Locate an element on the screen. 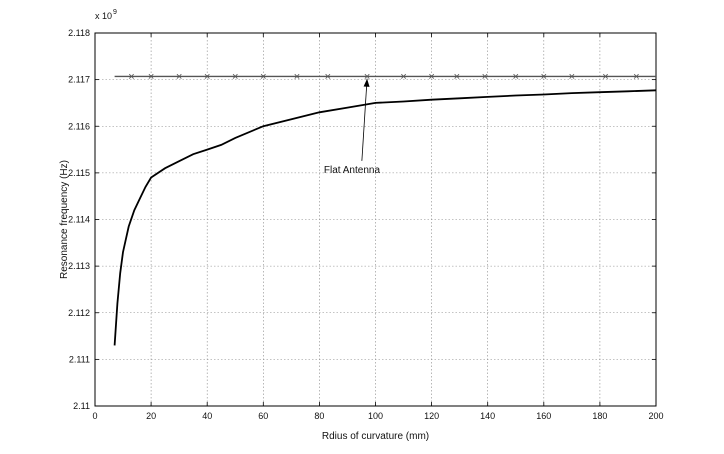 This screenshot has height=454, width=724. x-tick-label: 60 is located at coordinates (263, 416).